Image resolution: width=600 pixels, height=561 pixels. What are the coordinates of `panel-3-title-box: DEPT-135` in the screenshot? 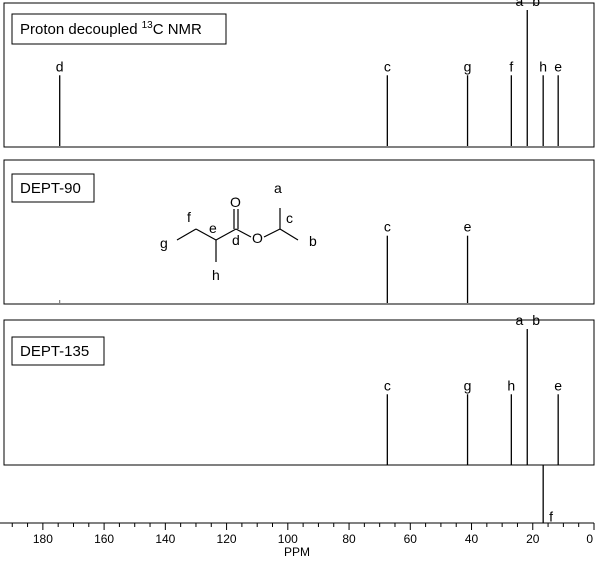 It's located at (58, 351).